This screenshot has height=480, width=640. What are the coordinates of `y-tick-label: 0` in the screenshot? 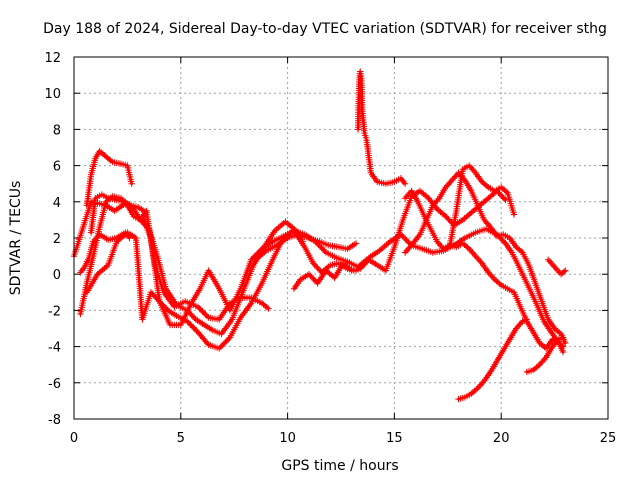 It's located at (57, 275).